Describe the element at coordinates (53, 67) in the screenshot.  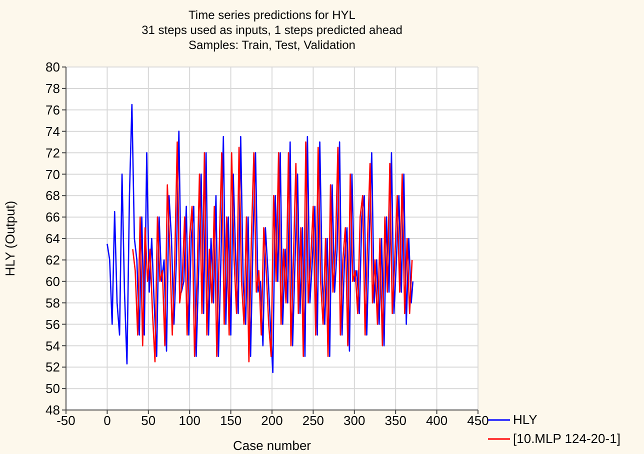
I see `y-tick-label: 80` at that location.